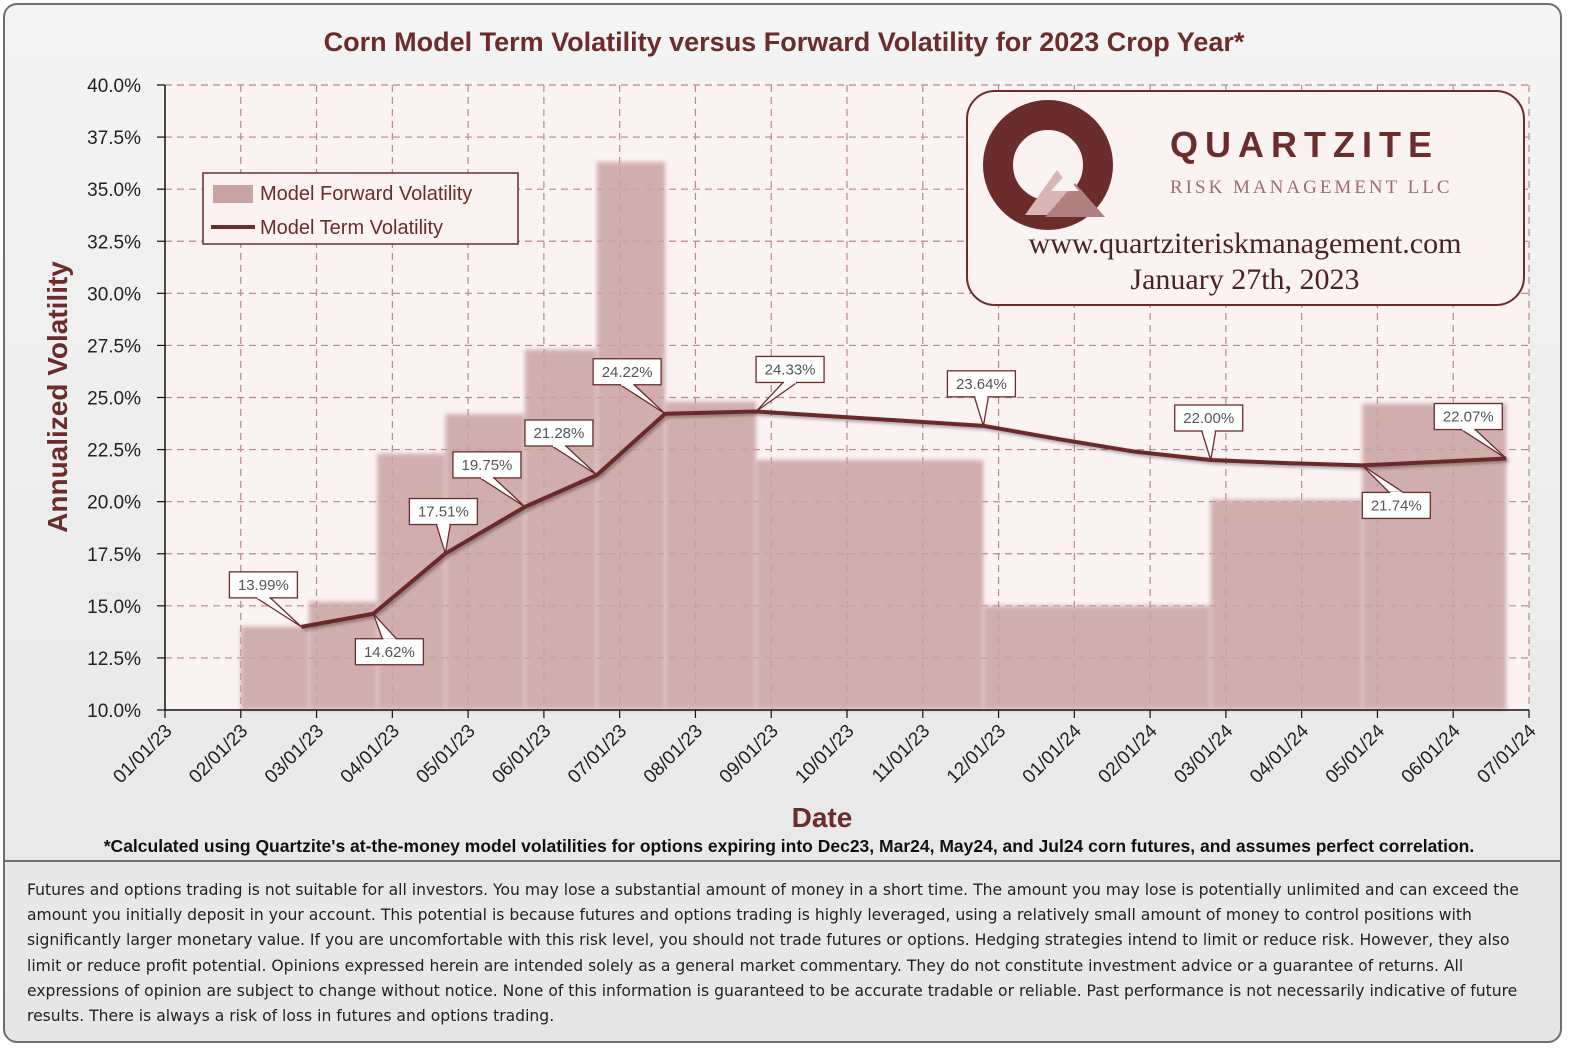  What do you see at coordinates (521, 754) in the screenshot?
I see `x-tick-label: 06/01/23` at bounding box center [521, 754].